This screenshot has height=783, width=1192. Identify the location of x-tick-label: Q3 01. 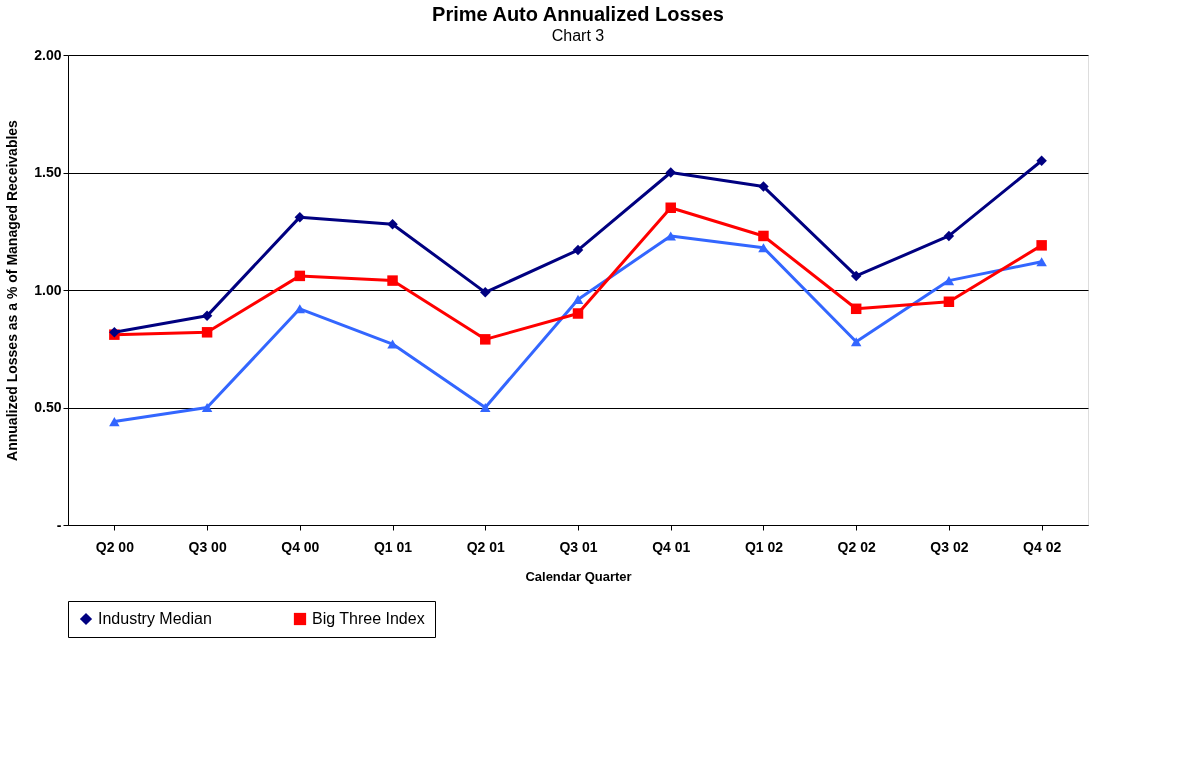
(578, 546).